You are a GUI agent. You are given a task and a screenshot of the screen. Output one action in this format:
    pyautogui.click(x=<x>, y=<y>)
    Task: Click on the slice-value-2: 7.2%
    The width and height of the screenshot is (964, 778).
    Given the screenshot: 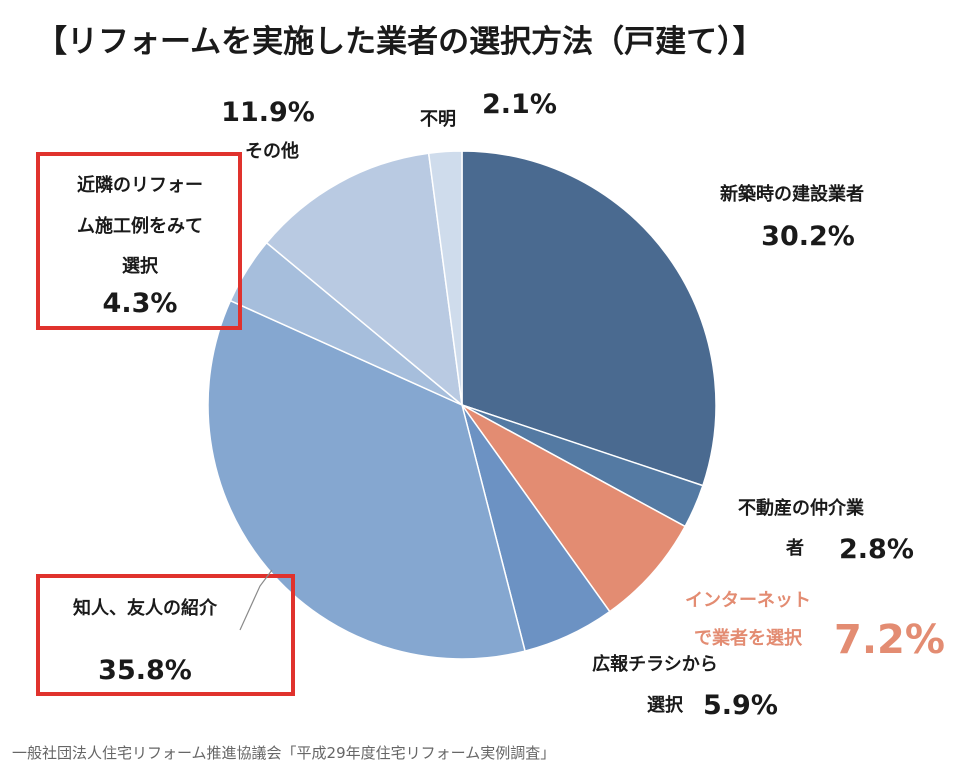 What is the action you would take?
    pyautogui.click(x=889, y=640)
    